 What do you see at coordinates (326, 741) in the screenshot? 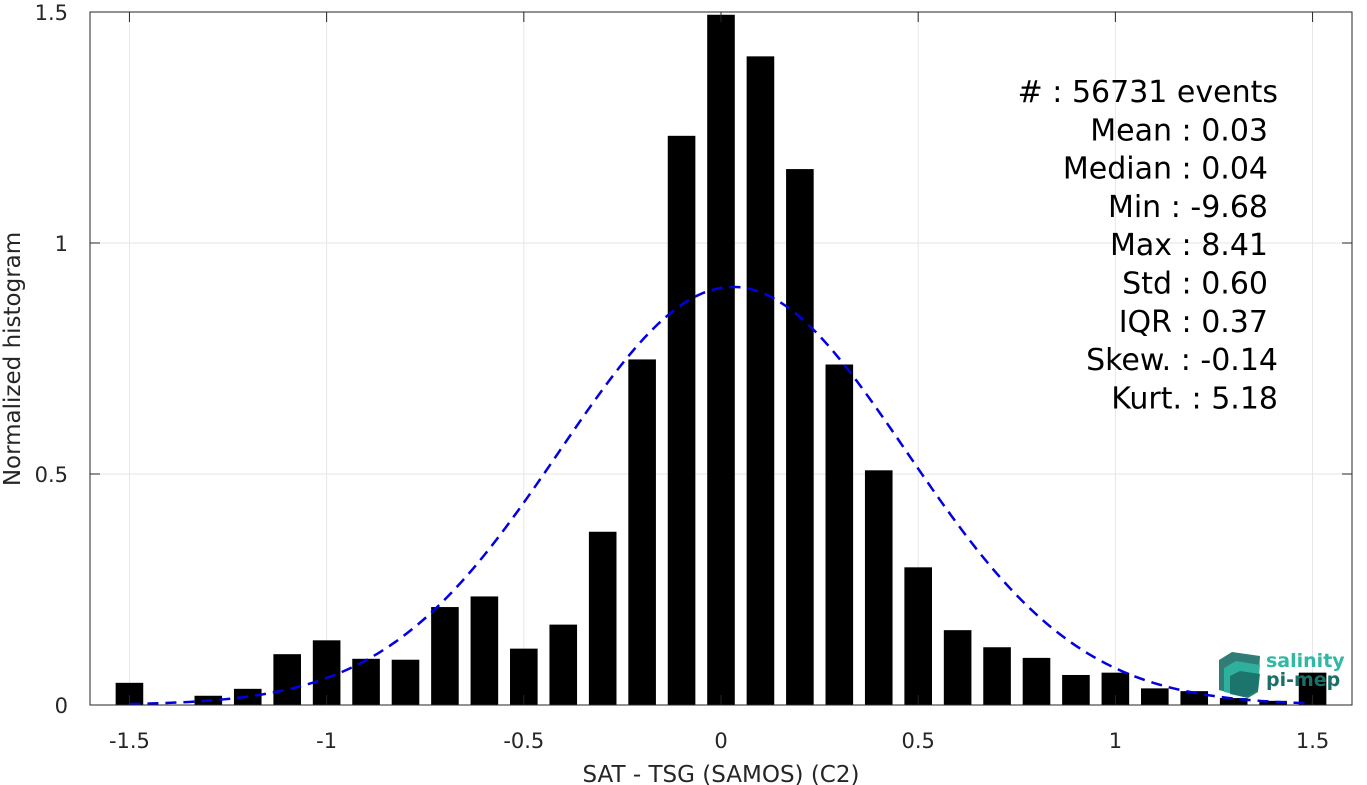
I see `x-tick-label: -1` at bounding box center [326, 741].